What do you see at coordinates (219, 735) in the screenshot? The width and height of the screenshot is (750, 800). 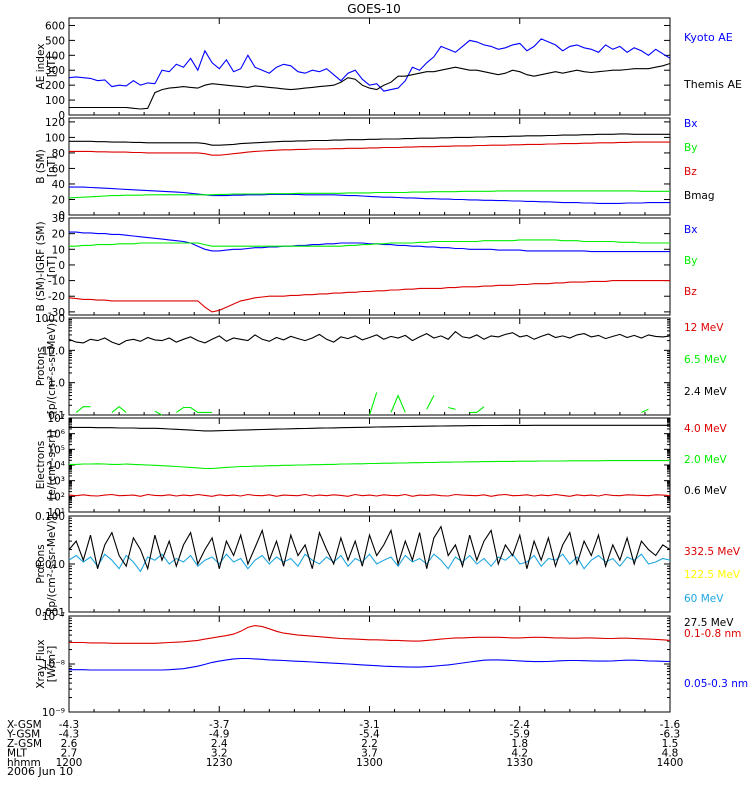 I see `ephem-value: -4.9` at bounding box center [219, 735].